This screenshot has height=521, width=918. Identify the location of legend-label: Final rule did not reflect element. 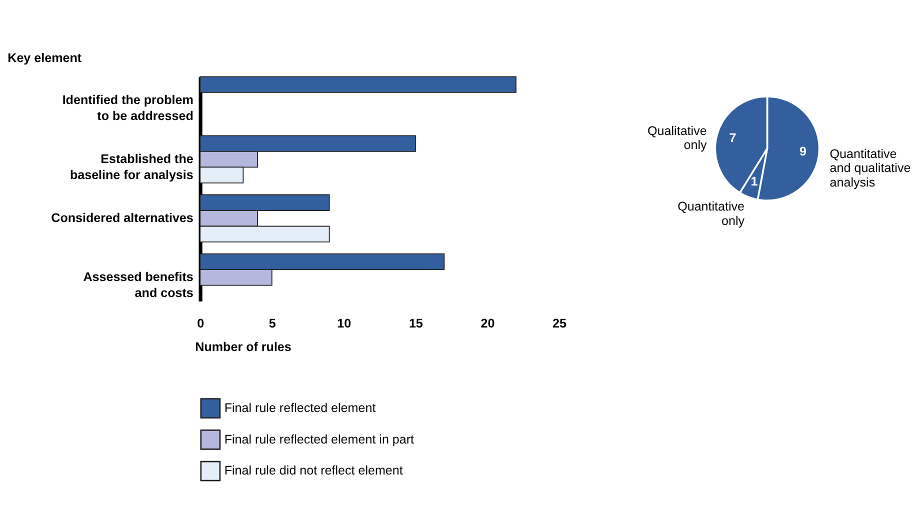
(314, 471).